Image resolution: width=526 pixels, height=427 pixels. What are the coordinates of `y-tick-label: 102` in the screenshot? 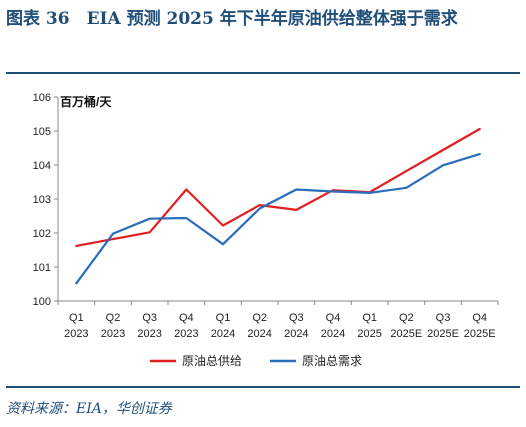 It's located at (42, 234).